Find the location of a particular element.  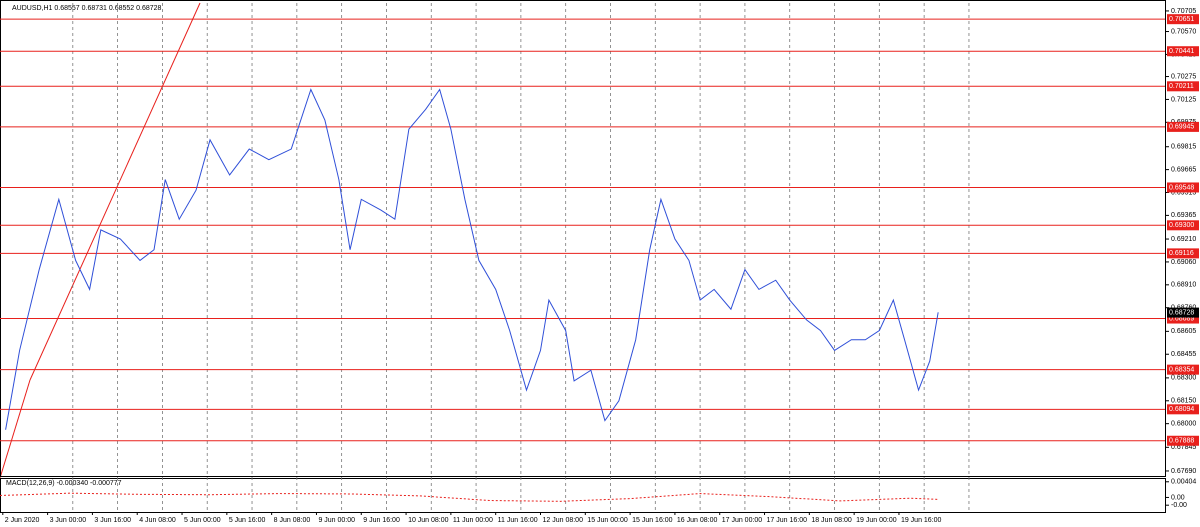

y-tick-label: 0.70275 is located at coordinates (1183, 76).